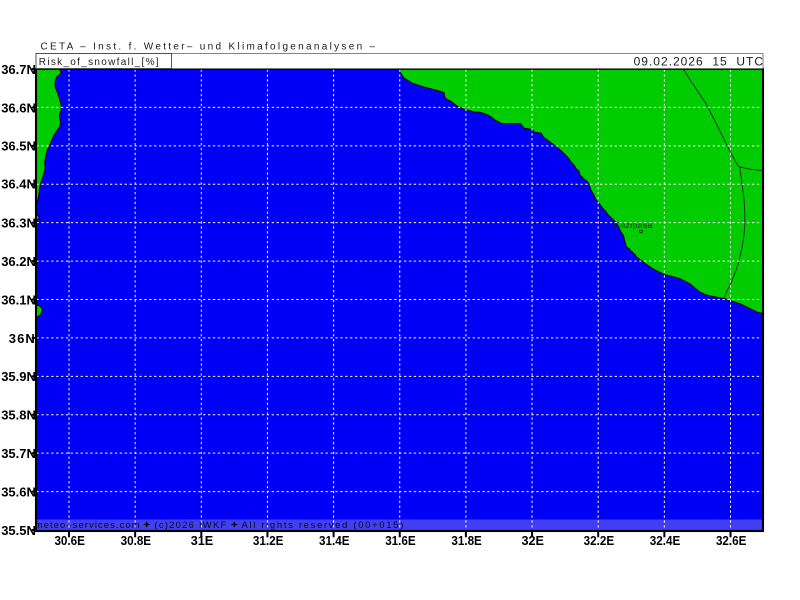 This screenshot has width=800, height=600. Describe the element at coordinates (18, 107) in the screenshot. I see `svg-text: 36.6N` at that location.